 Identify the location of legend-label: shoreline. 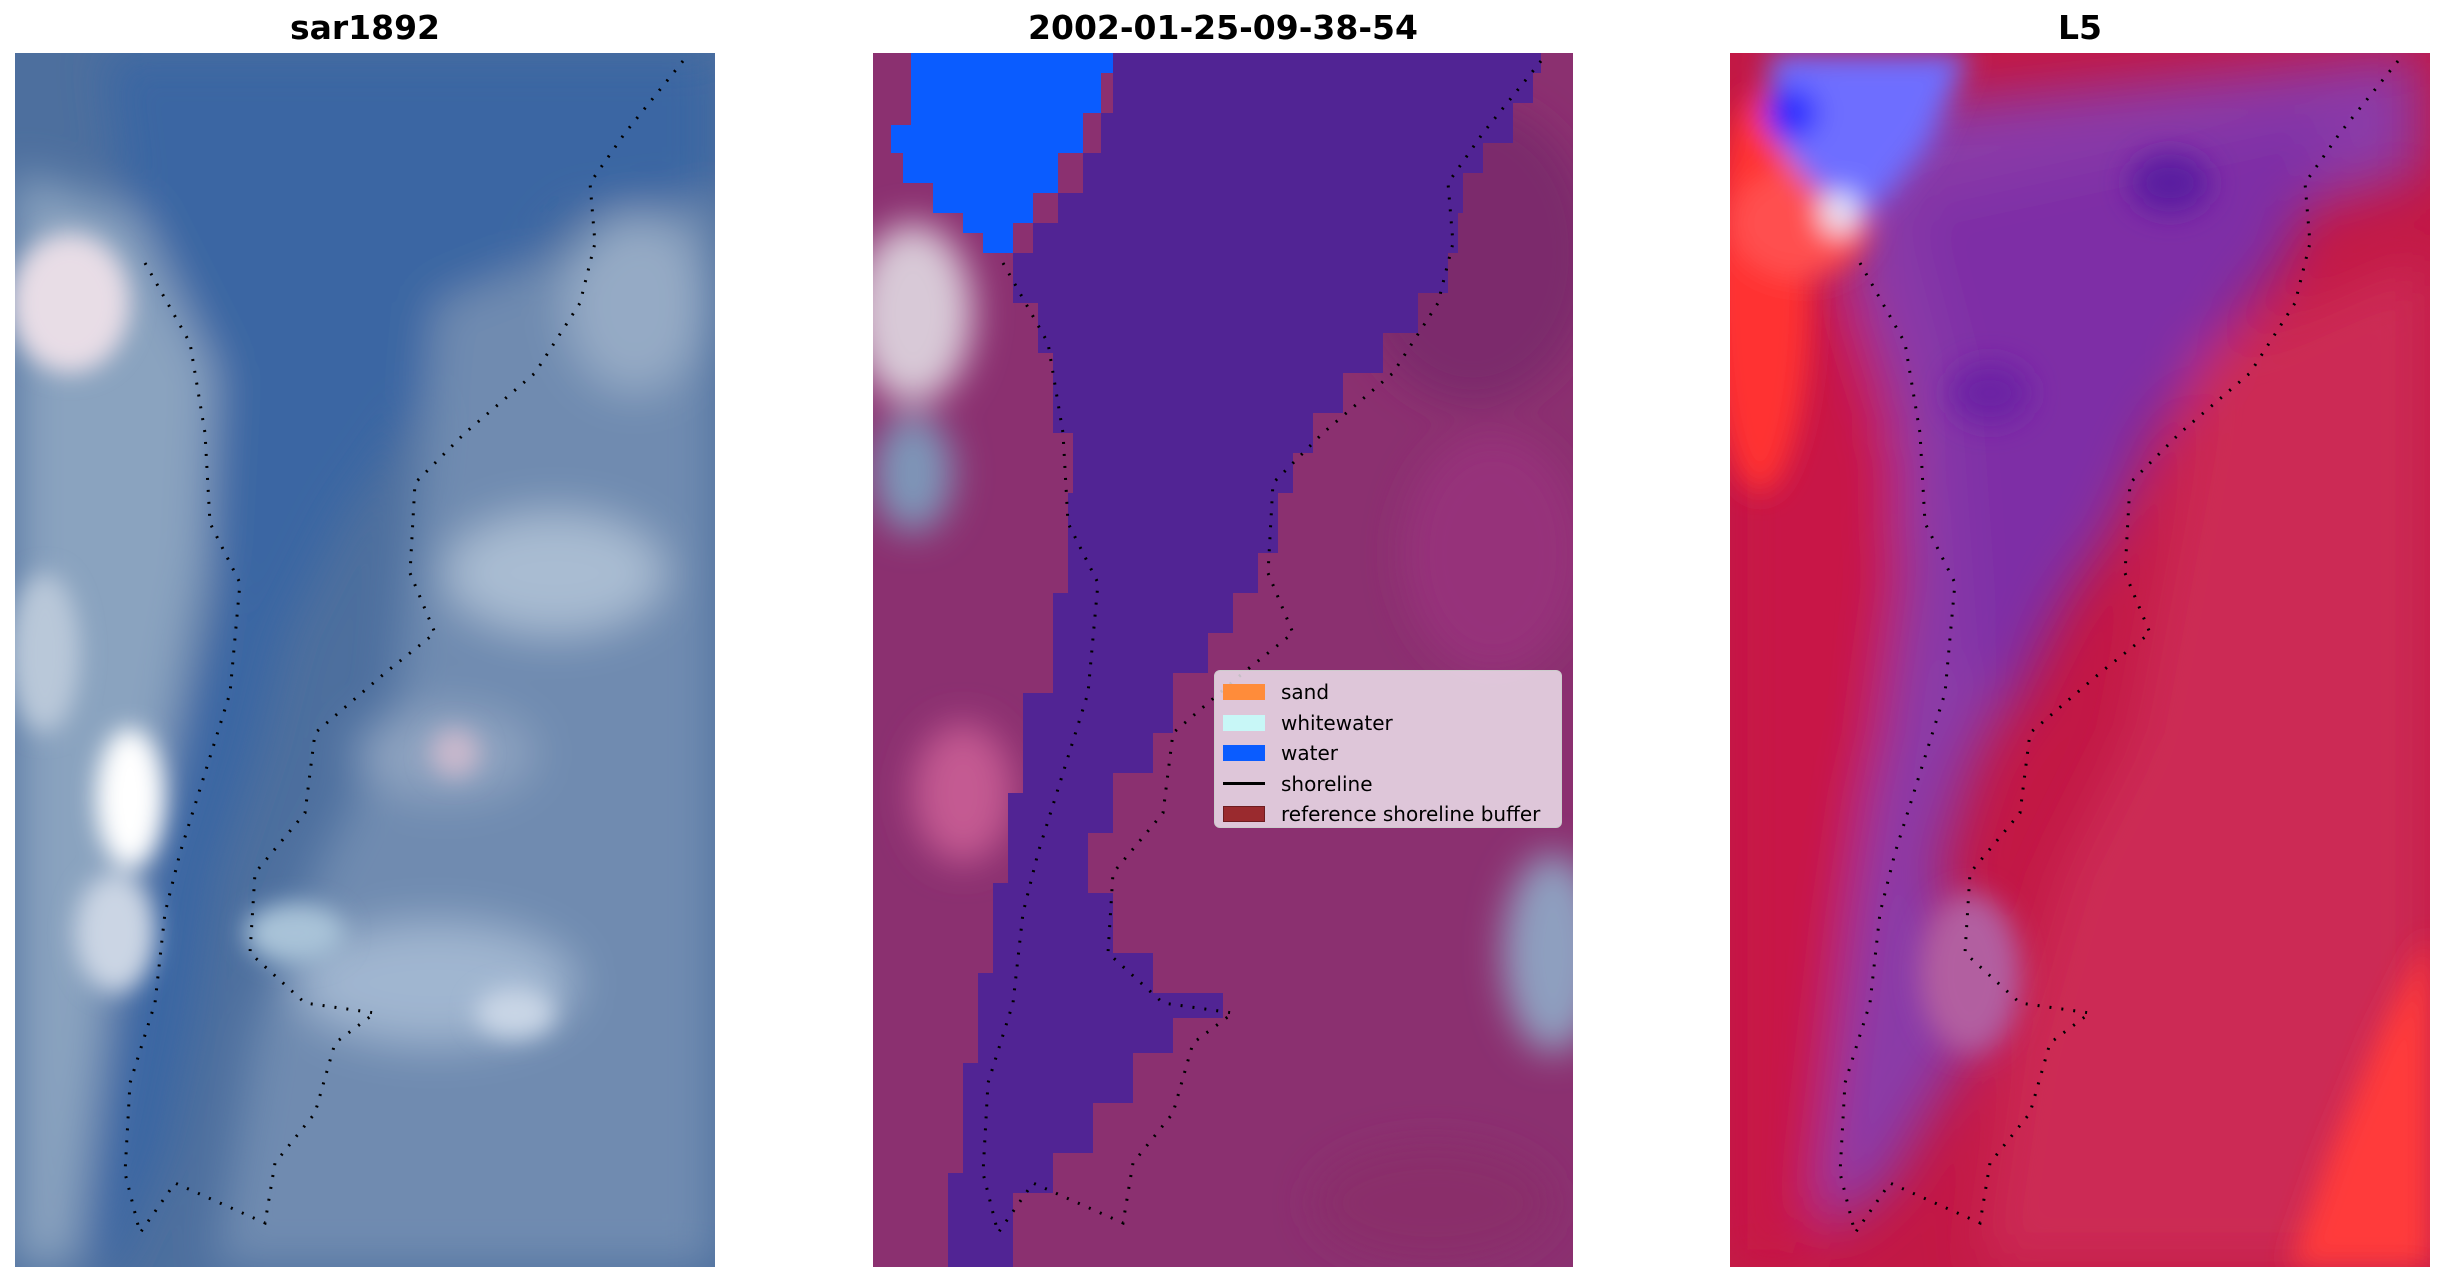
(1327, 783).